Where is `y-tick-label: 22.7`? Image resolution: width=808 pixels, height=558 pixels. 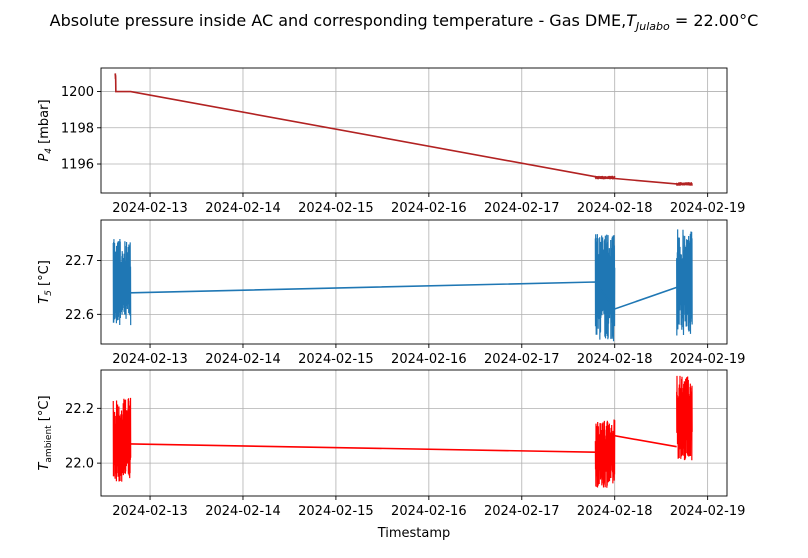 y-tick-label: 22.7 is located at coordinates (79, 261).